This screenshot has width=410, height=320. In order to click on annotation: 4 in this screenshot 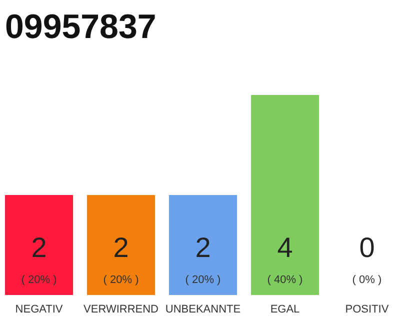, I will do `click(285, 247)`.